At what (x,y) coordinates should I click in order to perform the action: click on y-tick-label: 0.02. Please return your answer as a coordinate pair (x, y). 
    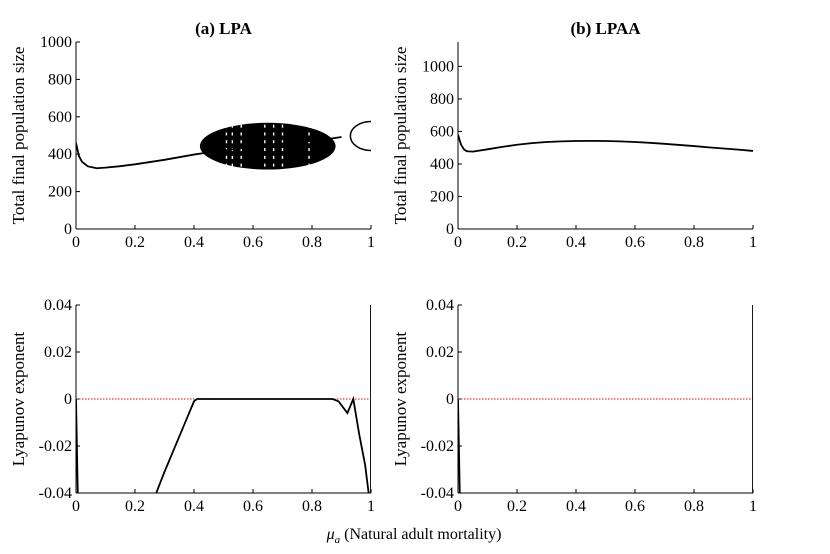
    Looking at the image, I should click on (58, 352).